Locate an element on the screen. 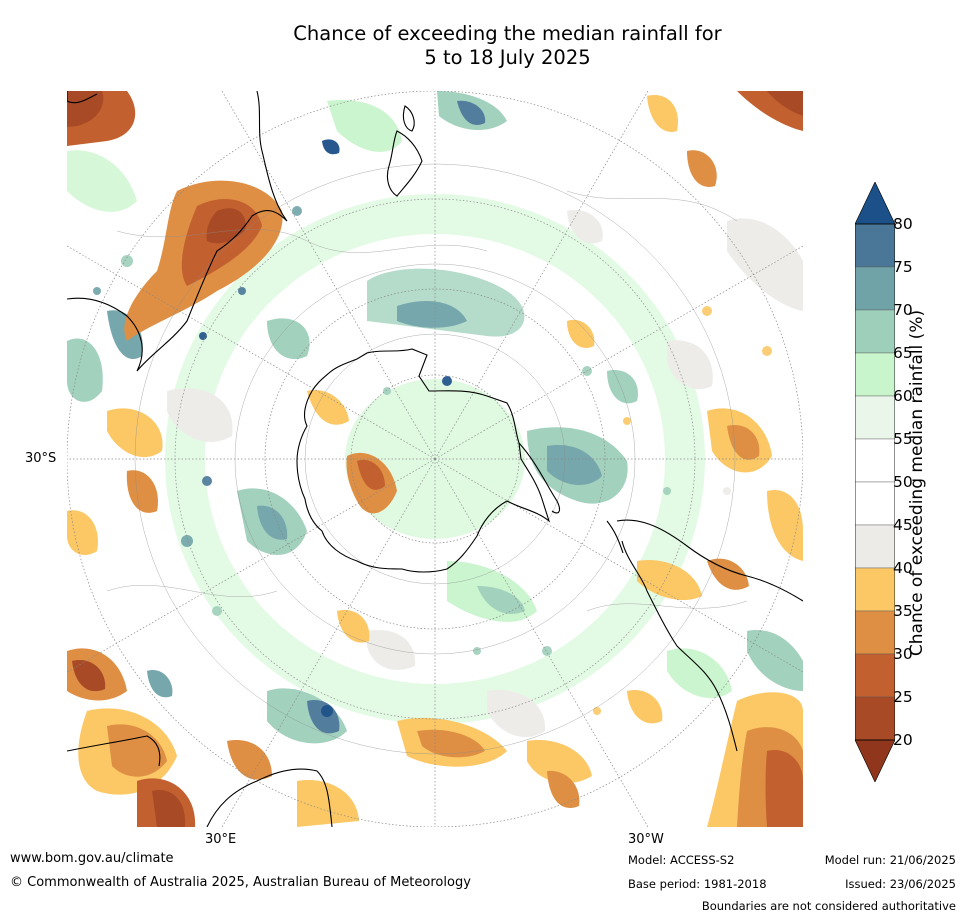 The width and height of the screenshot is (965, 919). colorbar-title: Chance of exceeding median rainfall (%) is located at coordinates (917, 483).